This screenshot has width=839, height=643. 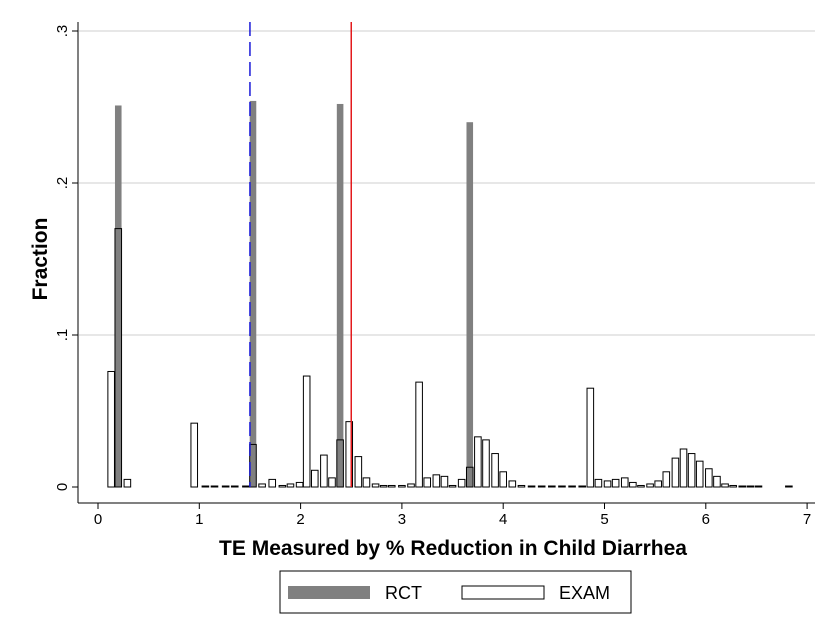 What do you see at coordinates (62, 183) in the screenshot?
I see `y-tick-label-2: .2` at bounding box center [62, 183].